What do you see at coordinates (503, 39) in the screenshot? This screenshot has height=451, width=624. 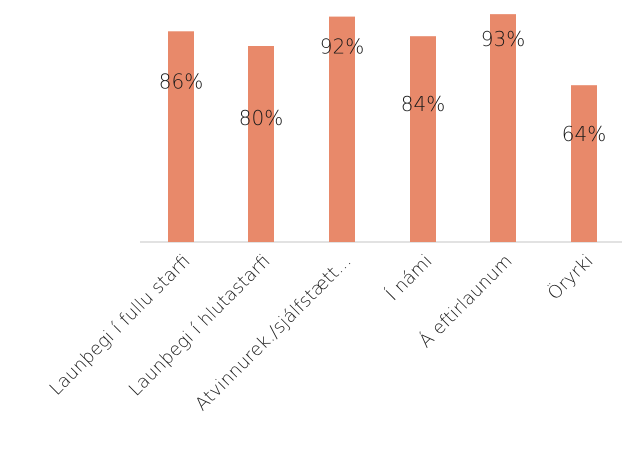 I see `value-label-5: 93%` at bounding box center [503, 39].